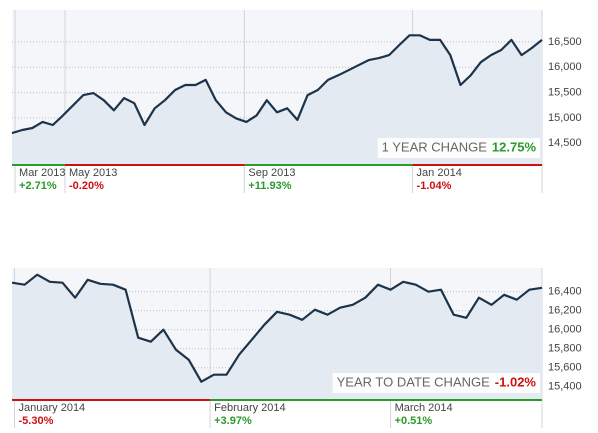  Describe the element at coordinates (516, 381) in the screenshot. I see `annotation-value: -1.02%` at that location.